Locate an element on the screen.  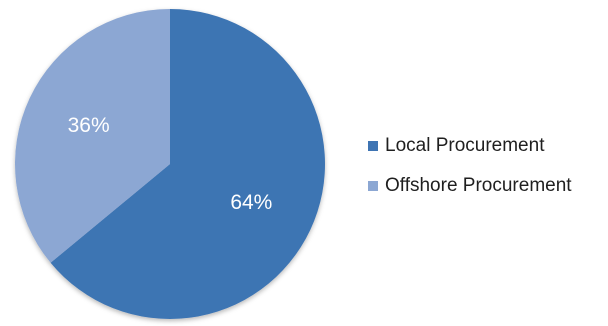
legend: Local Procurement Offshore Procurement is located at coordinates (470, 166).